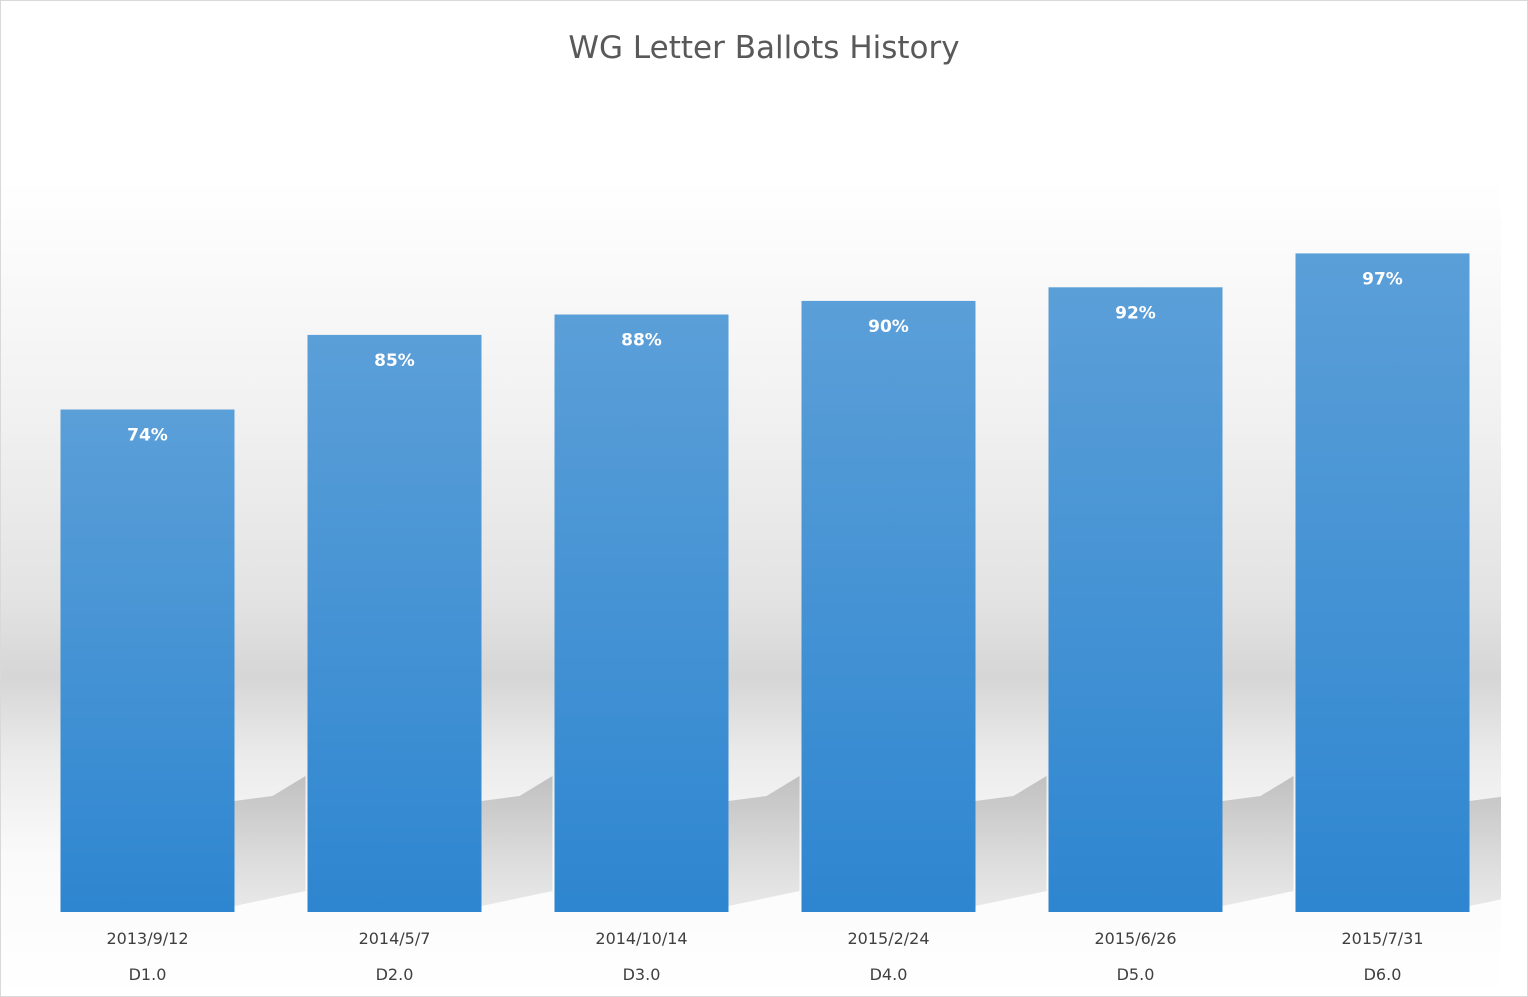 The width and height of the screenshot is (1528, 997). What do you see at coordinates (148, 974) in the screenshot?
I see `x-tick-draft: D1.0` at bounding box center [148, 974].